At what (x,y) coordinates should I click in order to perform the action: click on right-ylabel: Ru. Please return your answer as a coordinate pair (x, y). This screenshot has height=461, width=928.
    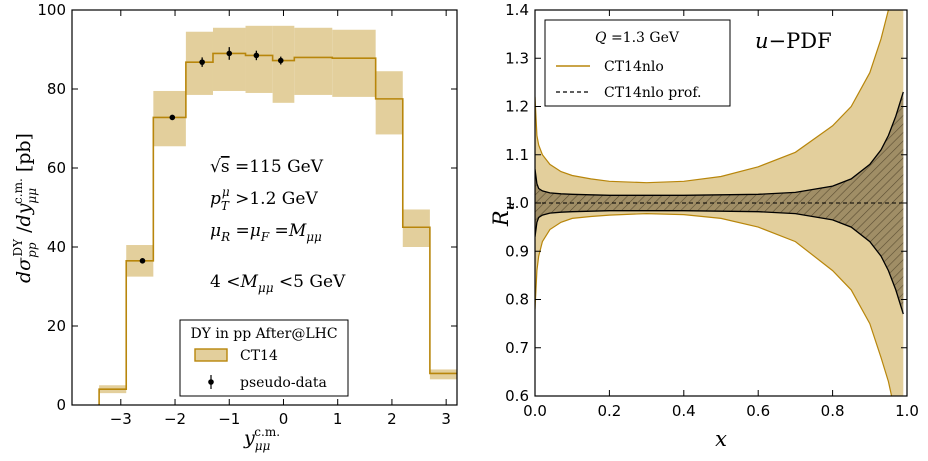
    Looking at the image, I should click on (503, 214).